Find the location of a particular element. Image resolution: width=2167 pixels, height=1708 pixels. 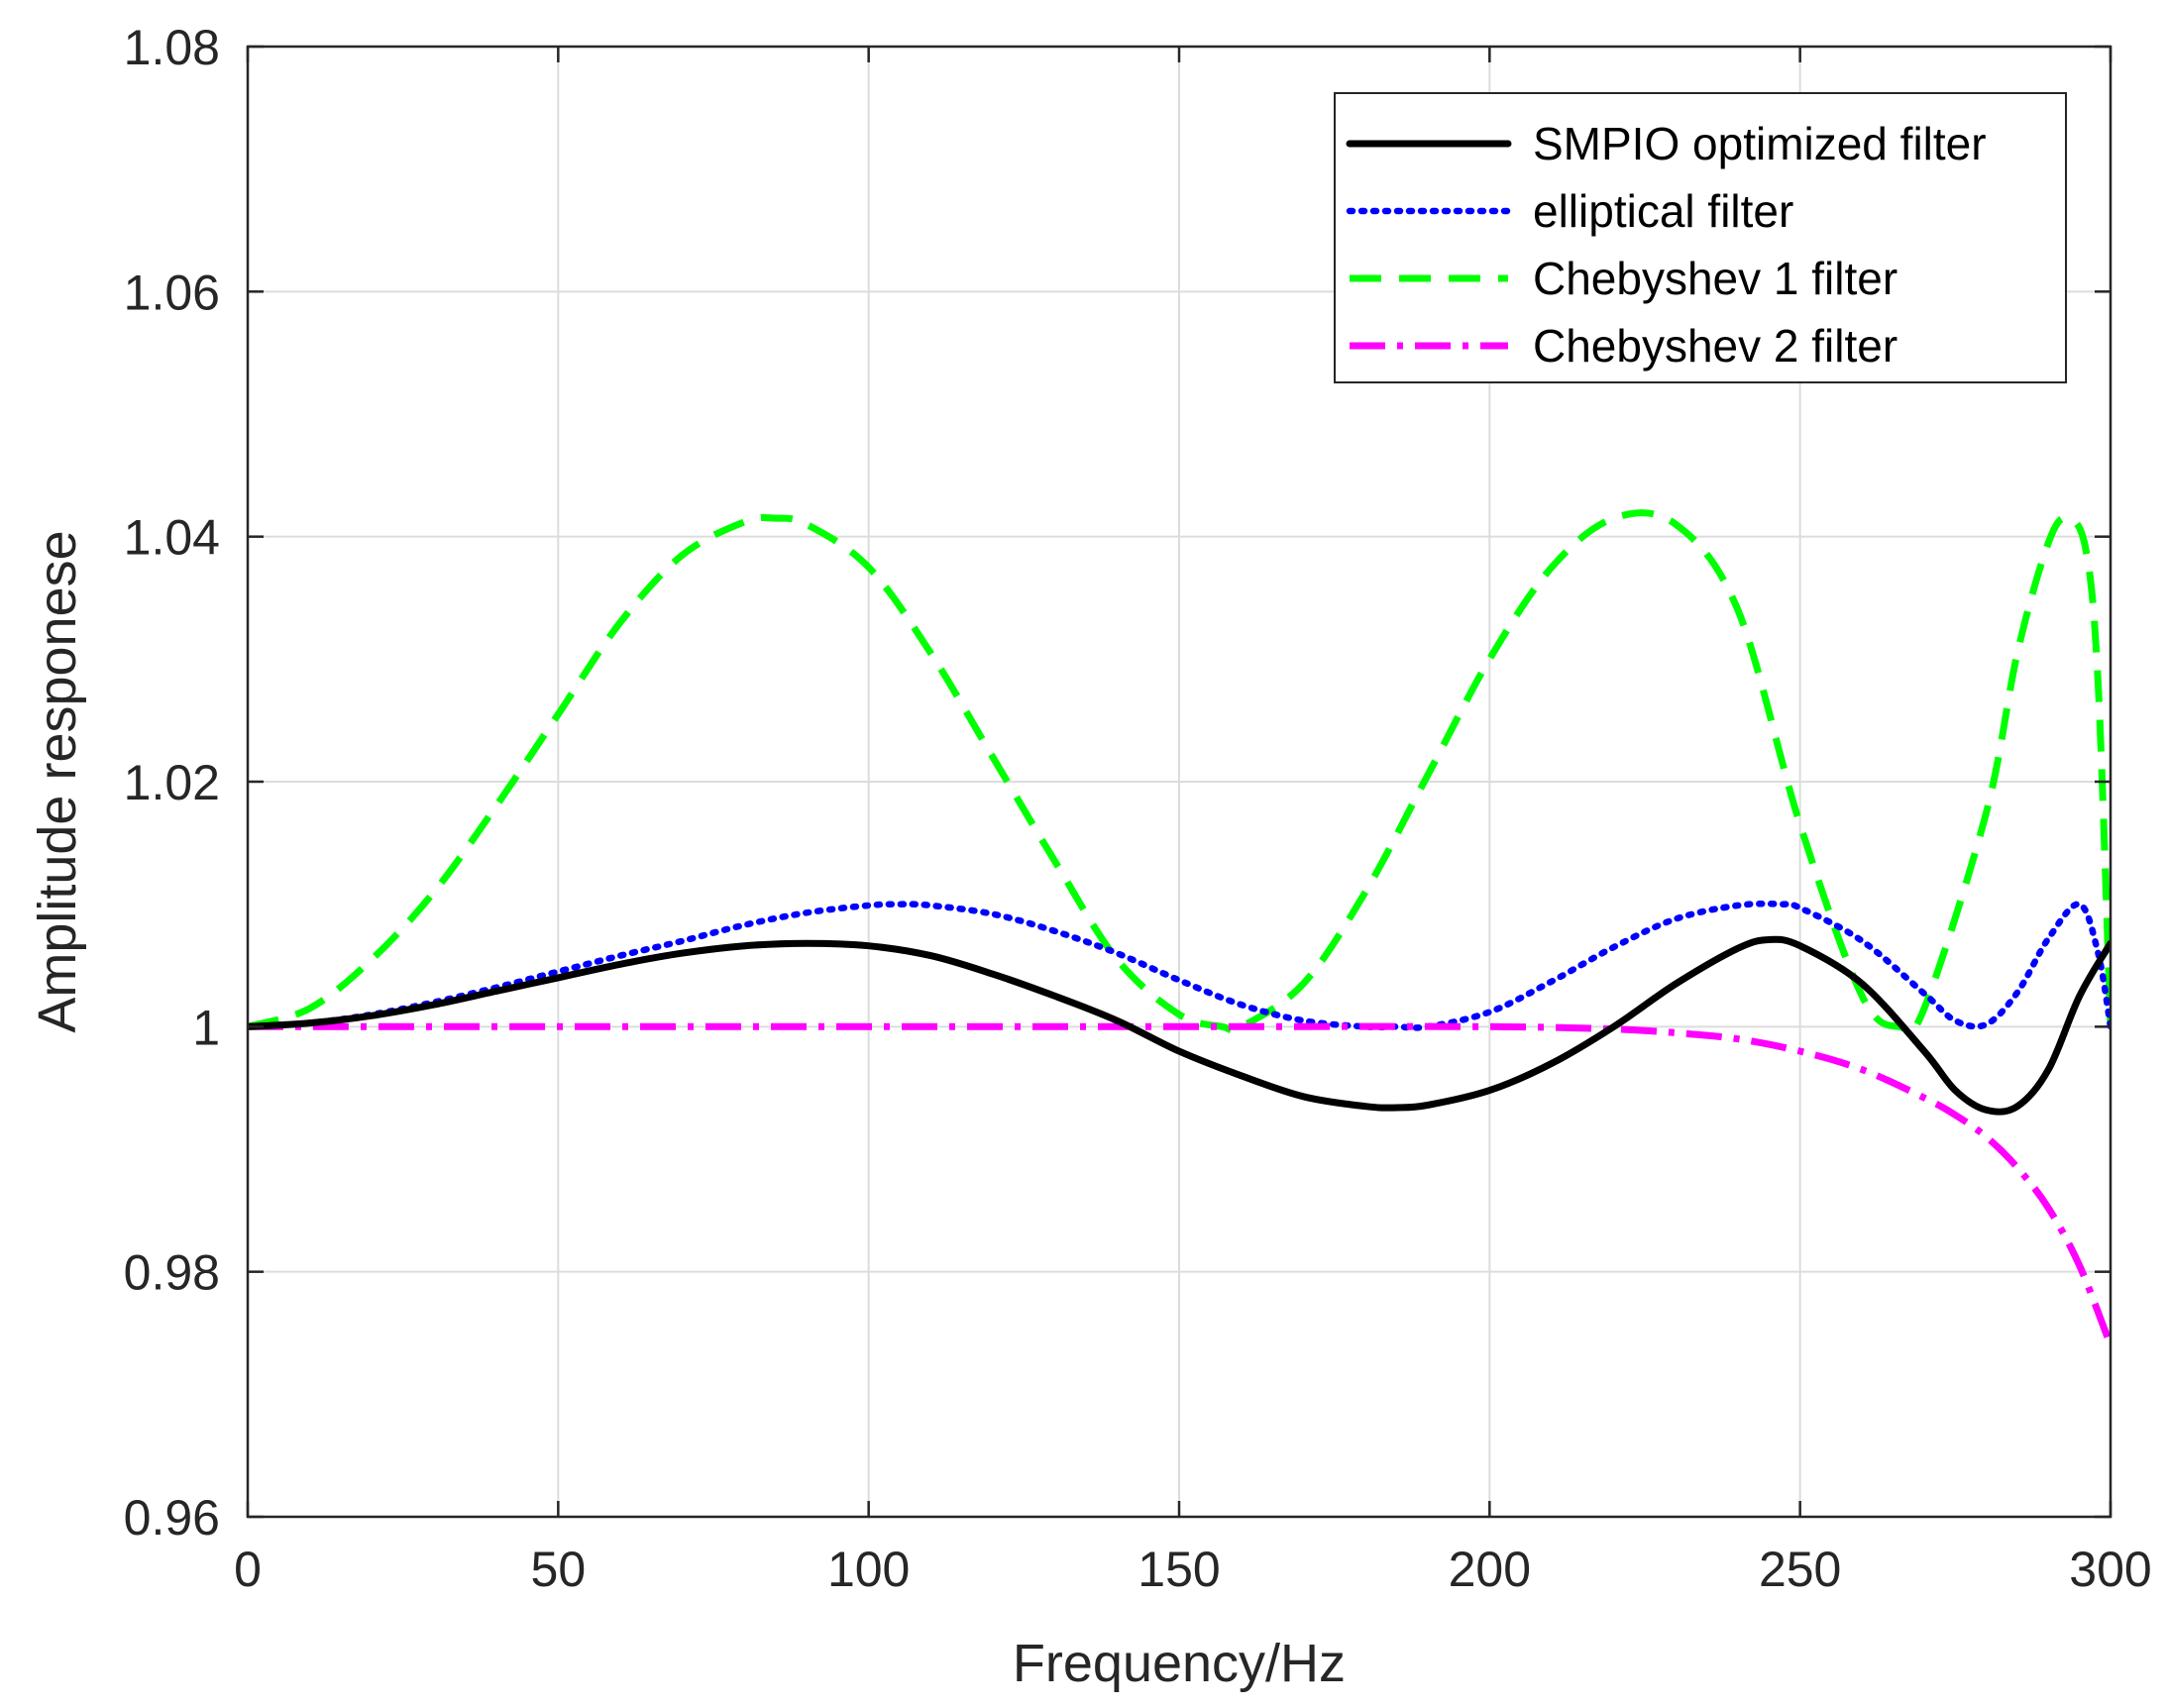

y-tick-label: 1.02 is located at coordinates (172, 782).